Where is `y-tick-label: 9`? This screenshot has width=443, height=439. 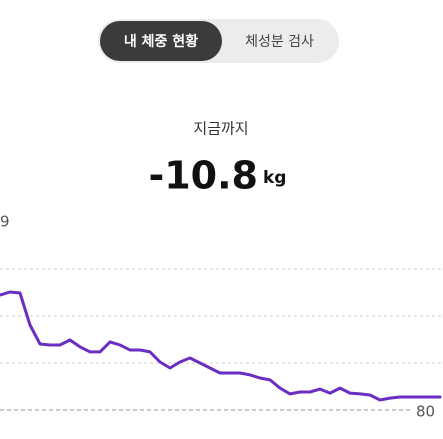 y-tick-label: 9 is located at coordinates (5, 222).